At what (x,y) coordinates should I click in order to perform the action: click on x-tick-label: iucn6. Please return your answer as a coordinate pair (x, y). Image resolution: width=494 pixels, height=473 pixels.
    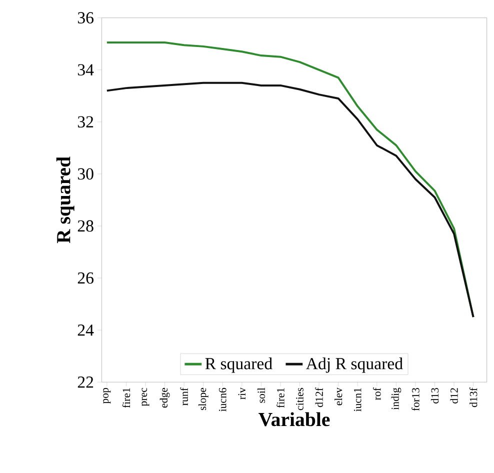
    Looking at the image, I should click on (222, 400).